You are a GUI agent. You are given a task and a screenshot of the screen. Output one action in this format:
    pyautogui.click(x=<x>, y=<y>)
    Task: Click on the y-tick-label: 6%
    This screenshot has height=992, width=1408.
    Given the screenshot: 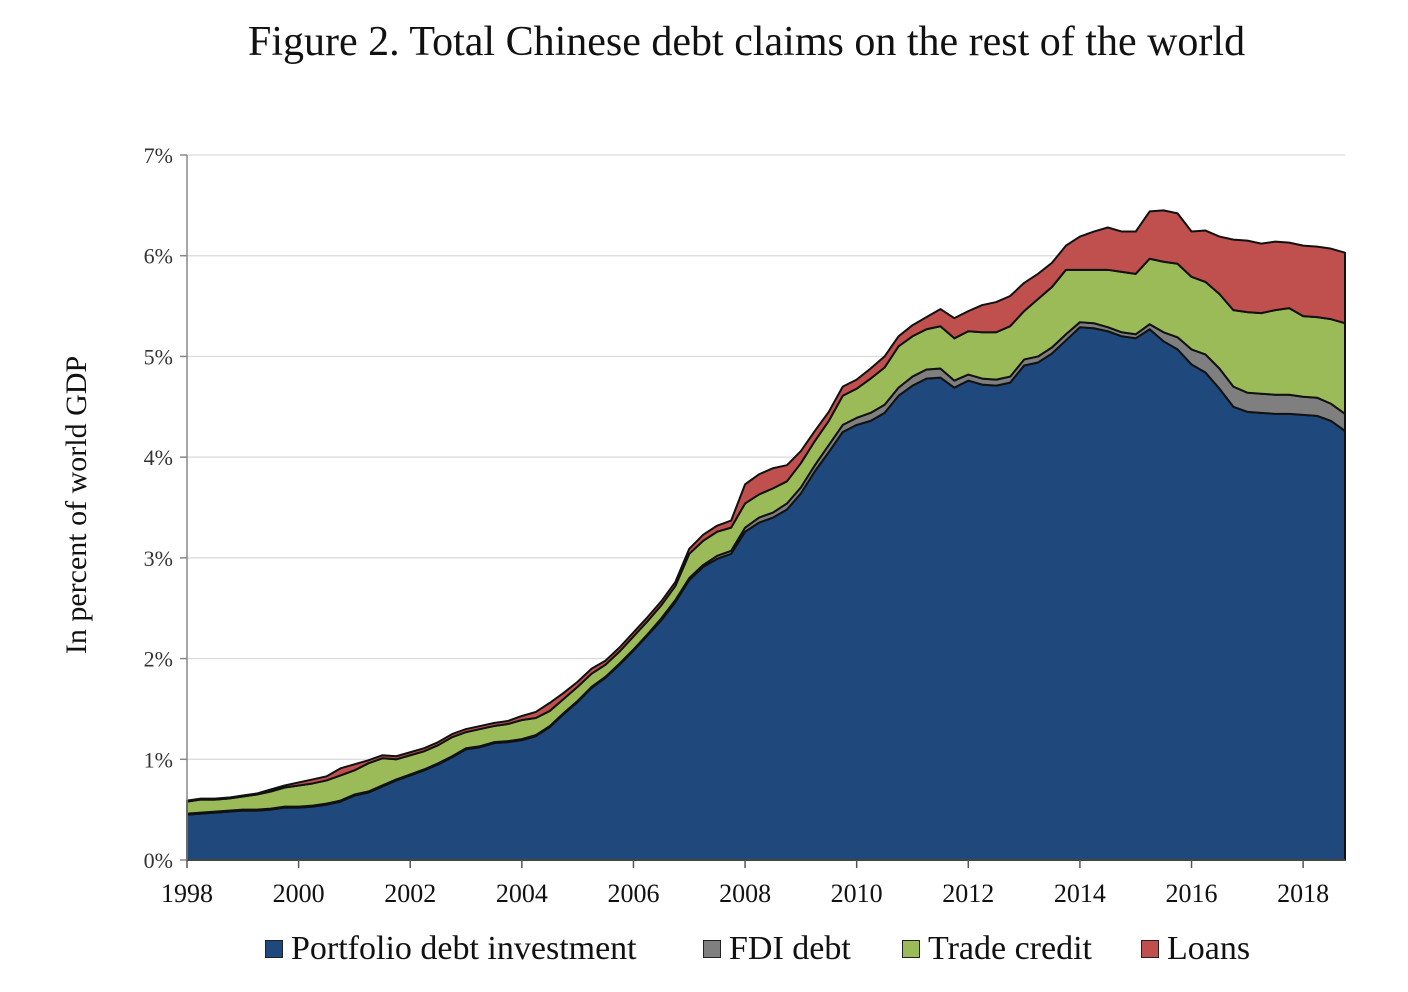 What is the action you would take?
    pyautogui.click(x=158, y=256)
    